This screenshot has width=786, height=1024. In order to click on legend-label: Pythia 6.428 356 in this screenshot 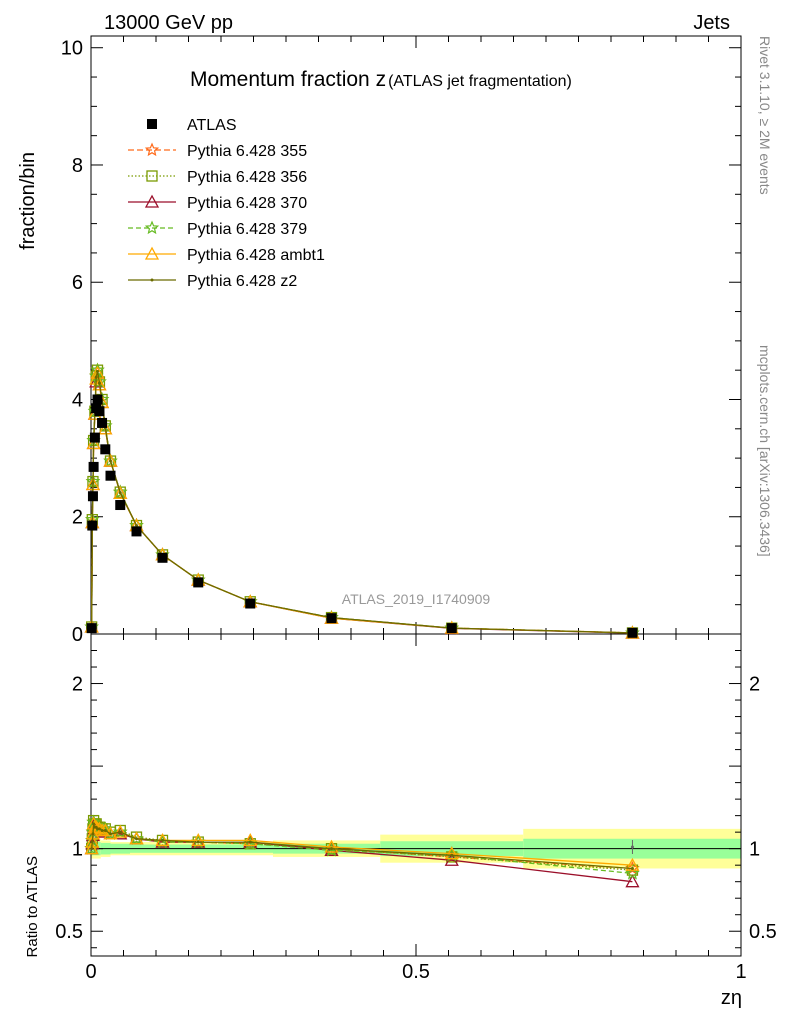, I will do `click(247, 177)`.